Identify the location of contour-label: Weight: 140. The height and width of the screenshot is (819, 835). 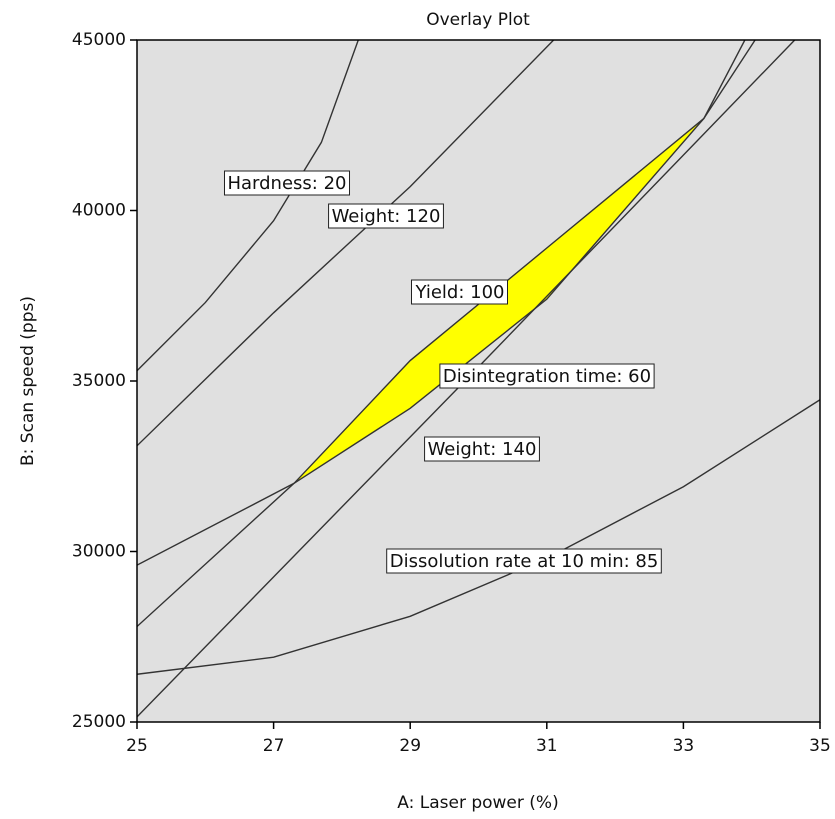
(482, 449).